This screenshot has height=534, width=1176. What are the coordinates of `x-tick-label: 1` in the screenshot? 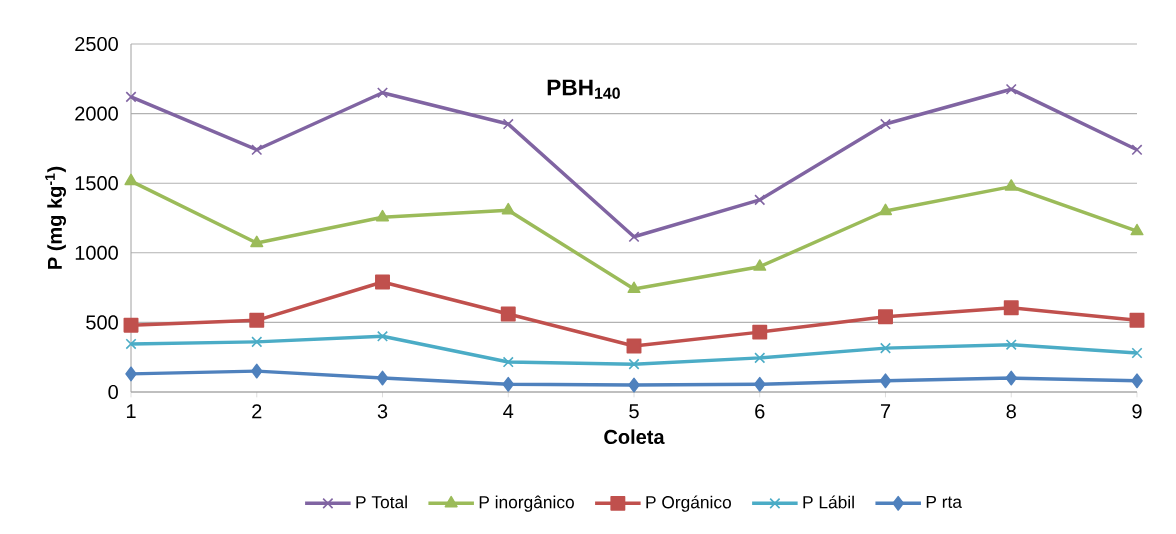 It's located at (131, 411).